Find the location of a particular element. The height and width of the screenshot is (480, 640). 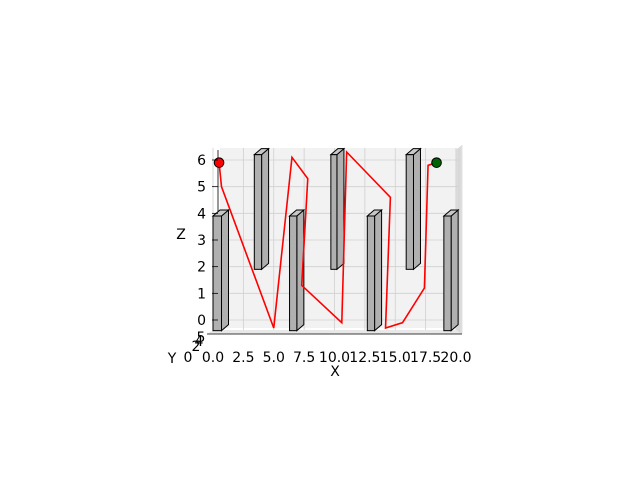

z-tick-label: 0 is located at coordinates (201, 321).